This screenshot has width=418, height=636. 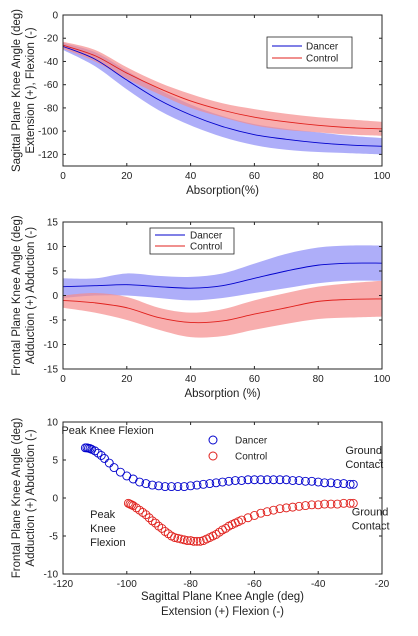 I want to click on panel1-ytick-label: -100, so click(x=48, y=132).